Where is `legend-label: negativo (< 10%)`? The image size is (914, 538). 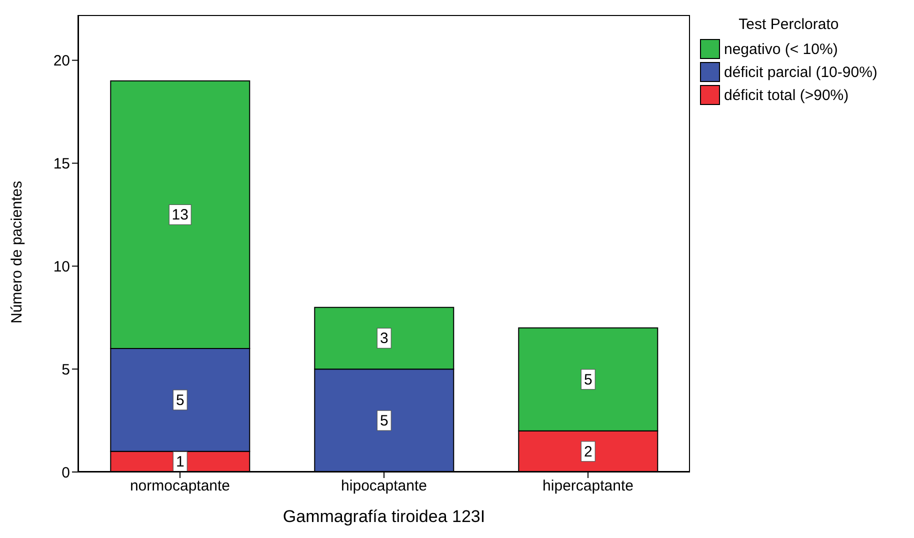
legend-label: negativo (< 10%) is located at coordinates (781, 49).